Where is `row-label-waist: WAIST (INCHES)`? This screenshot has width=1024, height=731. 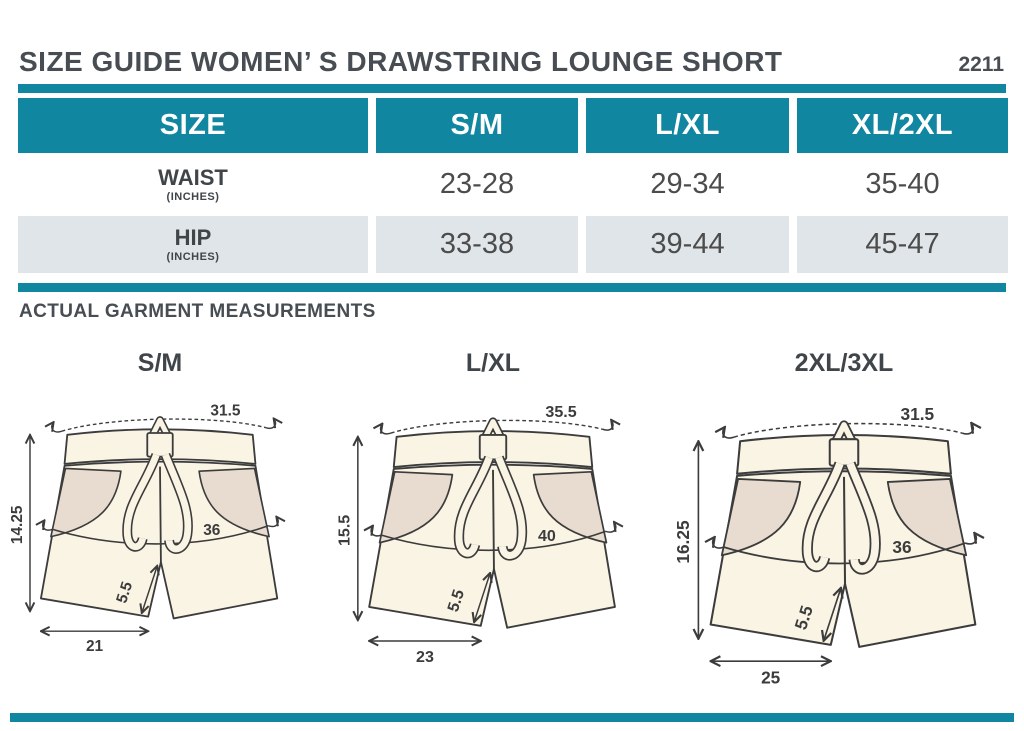 row-label-waist: WAIST (INCHES) is located at coordinates (193, 184).